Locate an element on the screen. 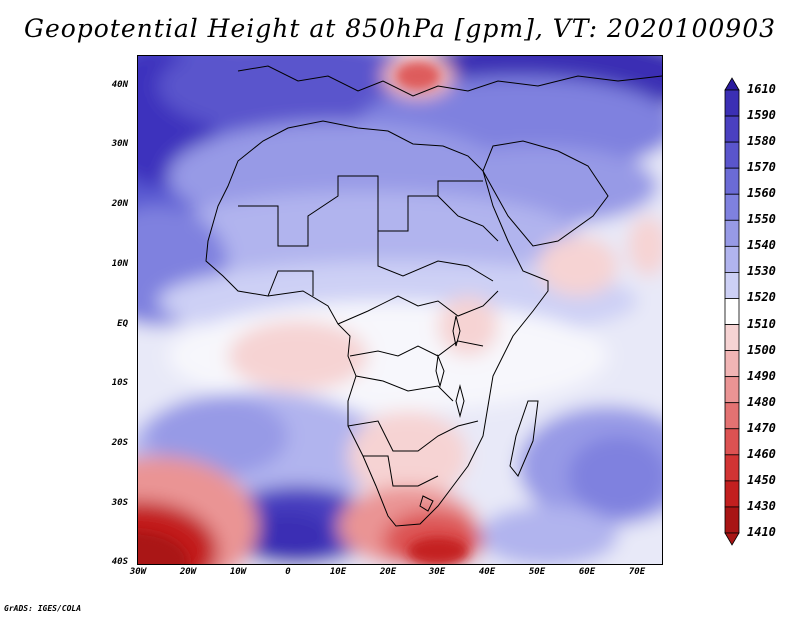  lon-label-30w: 30W is located at coordinates (138, 572).